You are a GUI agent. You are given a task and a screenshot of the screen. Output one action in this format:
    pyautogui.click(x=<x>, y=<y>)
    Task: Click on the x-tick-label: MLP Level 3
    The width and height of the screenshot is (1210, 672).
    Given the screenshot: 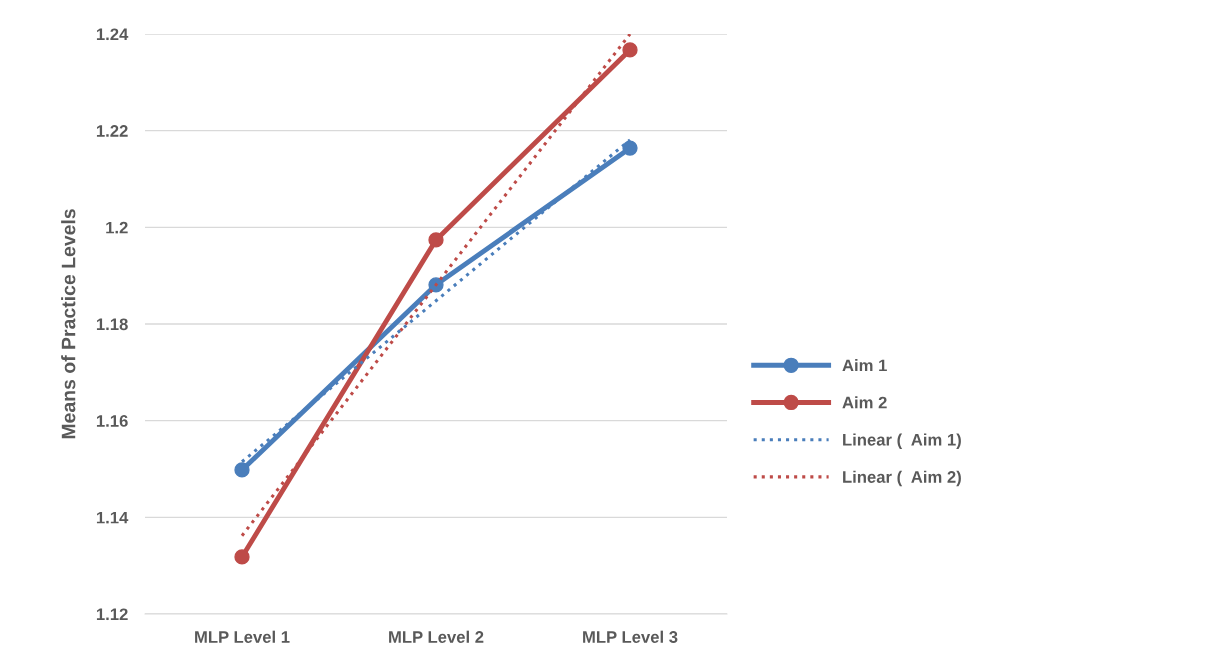 What is the action you would take?
    pyautogui.click(x=630, y=636)
    